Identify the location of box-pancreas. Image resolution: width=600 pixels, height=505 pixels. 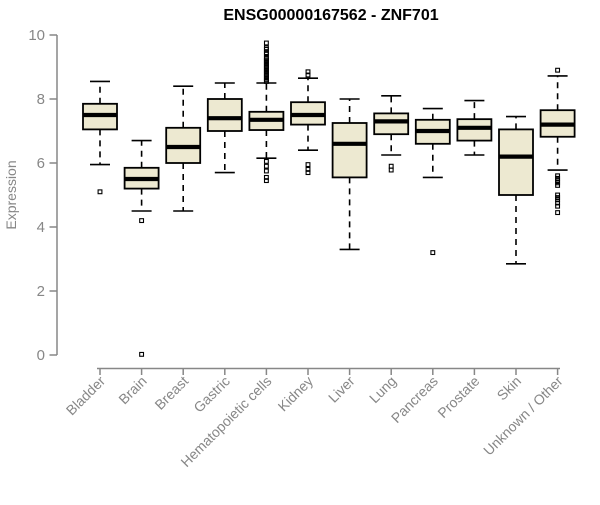
(432, 181).